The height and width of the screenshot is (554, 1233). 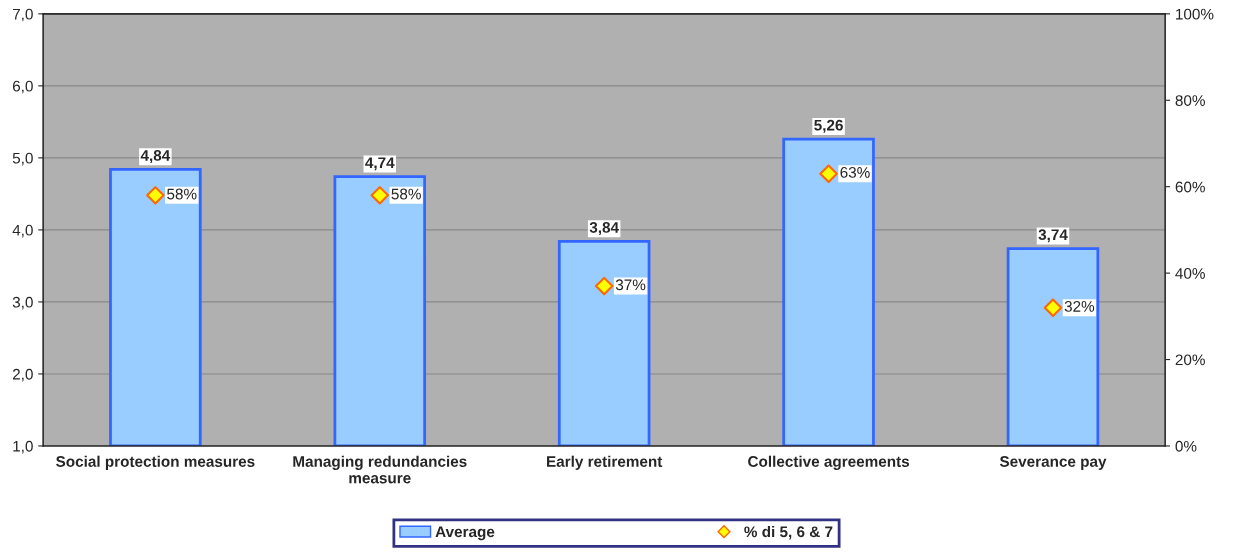 What do you see at coordinates (1053, 236) in the screenshot?
I see `data-label: 3,74` at bounding box center [1053, 236].